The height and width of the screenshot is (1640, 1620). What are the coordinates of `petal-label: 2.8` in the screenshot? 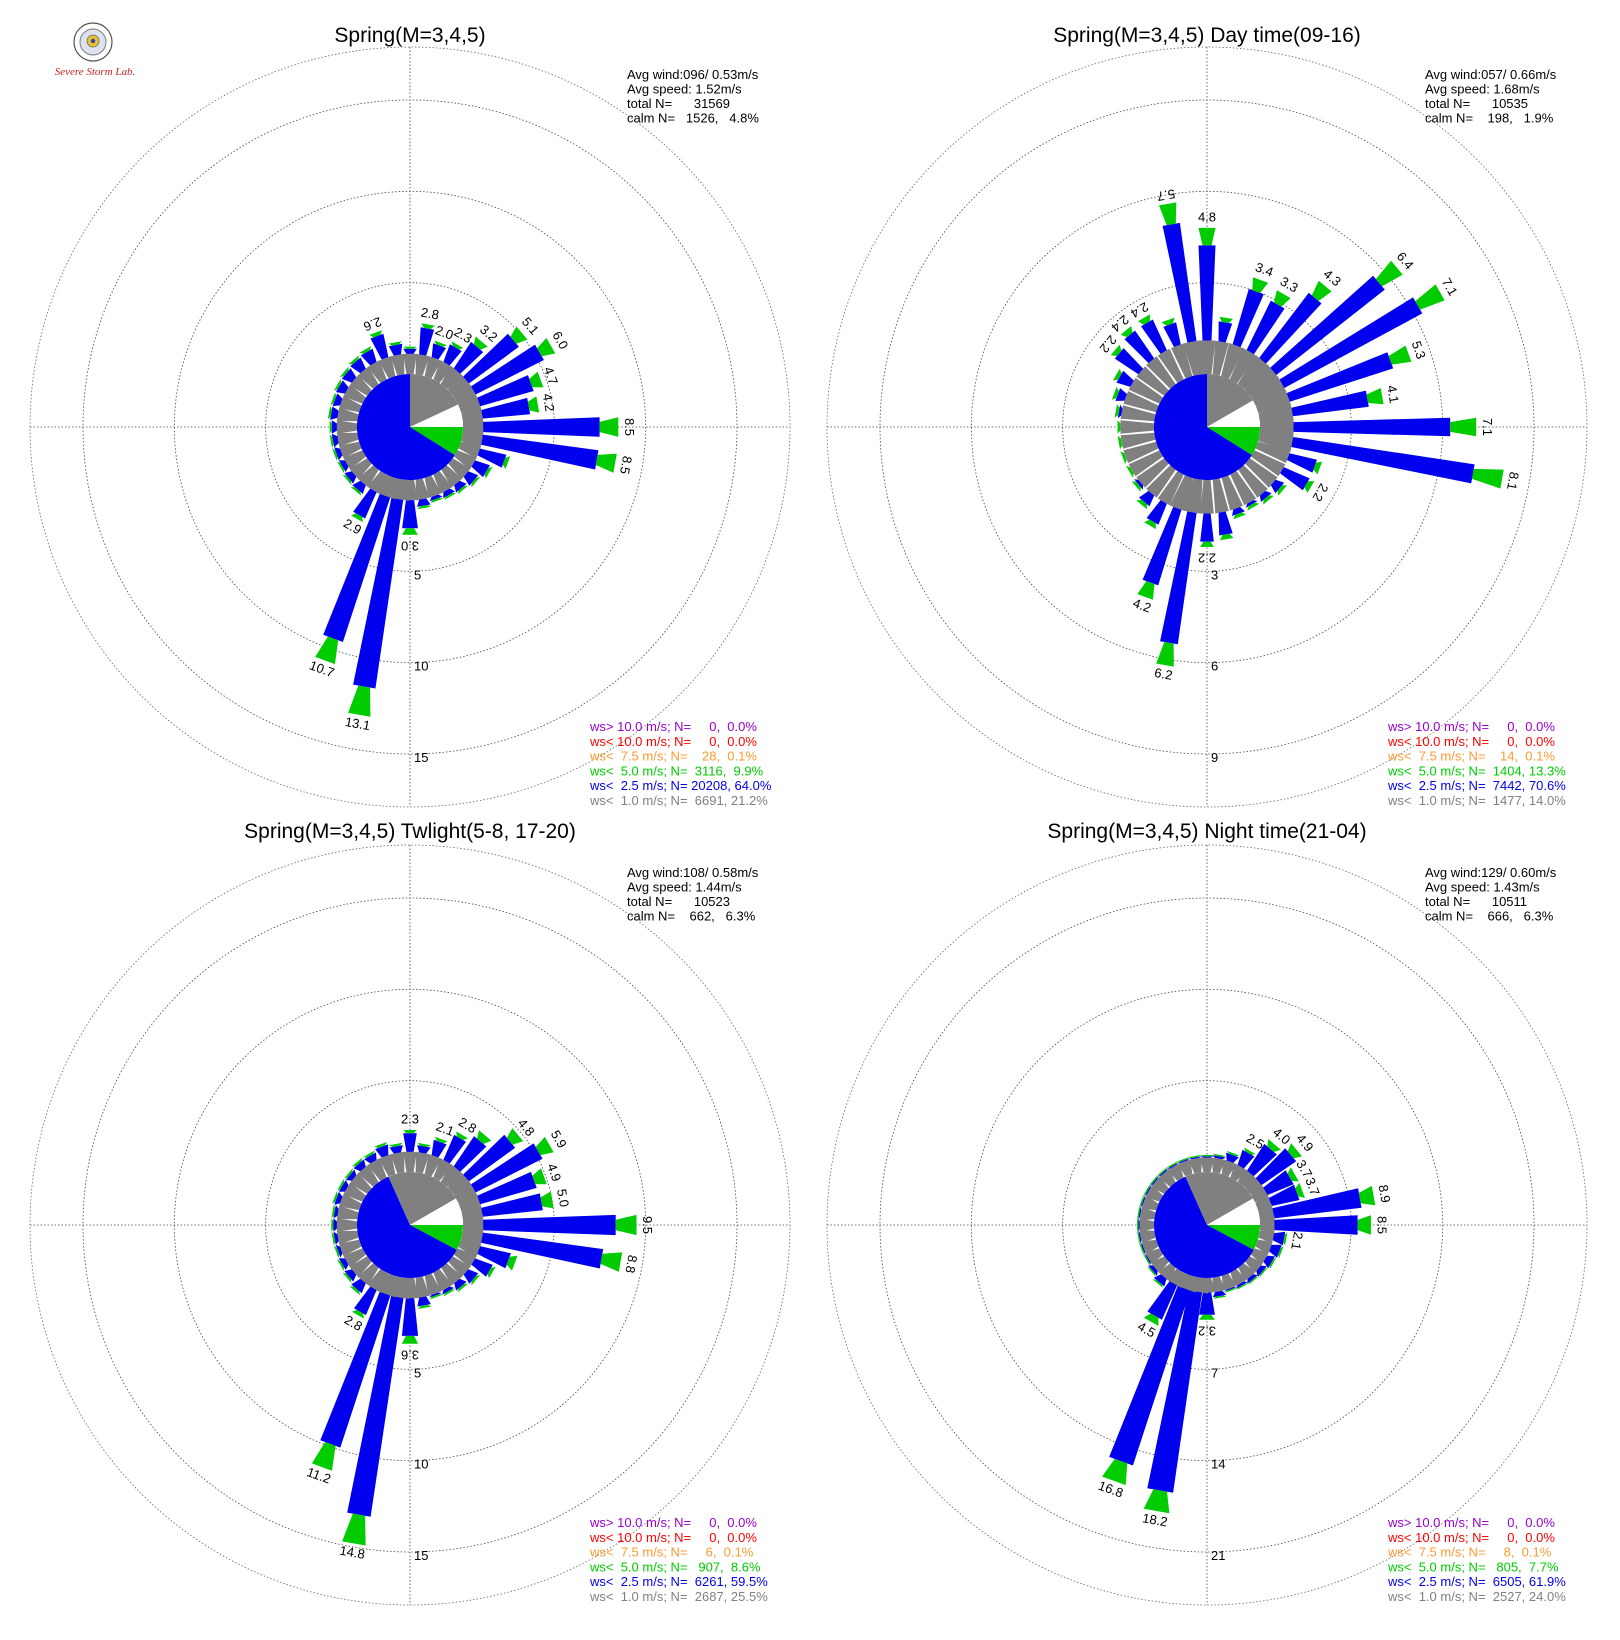 It's located at (467, 1125).